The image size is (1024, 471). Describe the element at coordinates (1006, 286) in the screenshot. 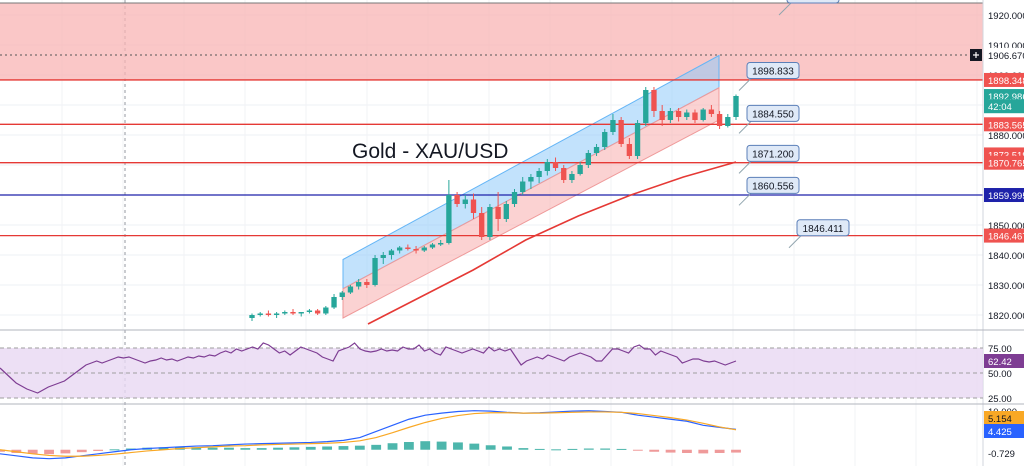

I see `price-tick-label: 1830.000` at that location.